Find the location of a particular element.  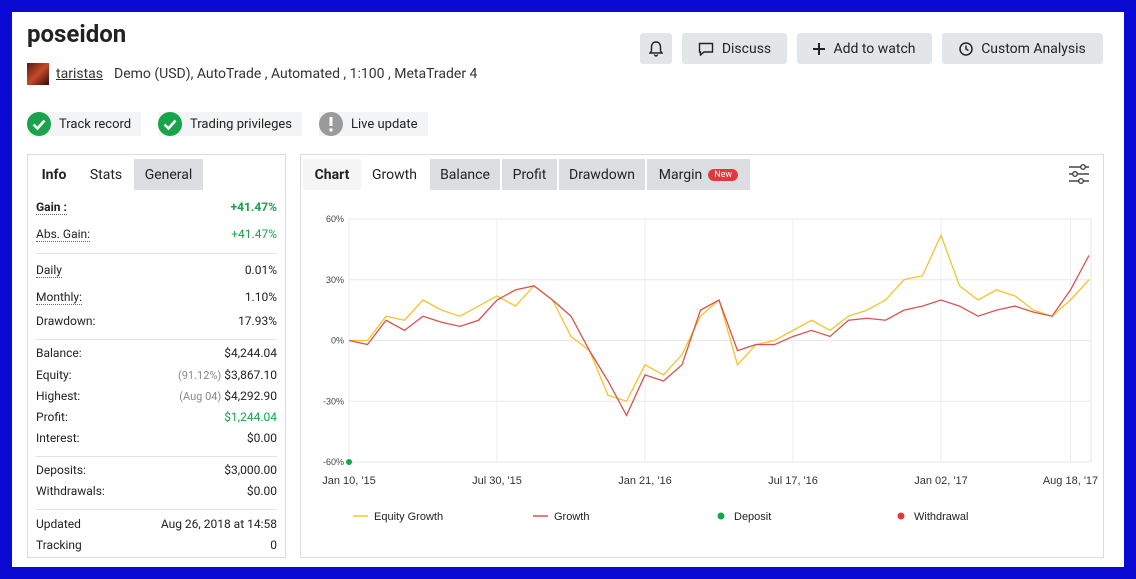

stat-value-wrap: $4,244.04 is located at coordinates (250, 353).